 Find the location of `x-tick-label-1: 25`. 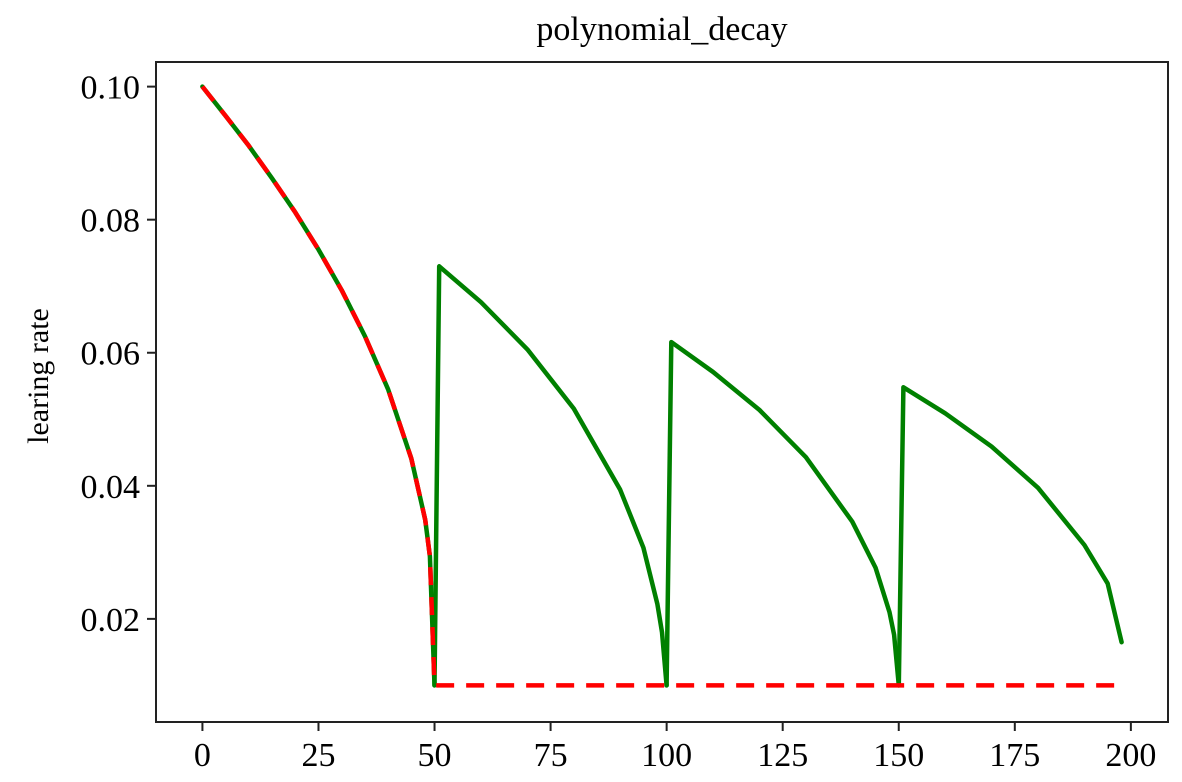

x-tick-label-1: 25 is located at coordinates (318, 755).